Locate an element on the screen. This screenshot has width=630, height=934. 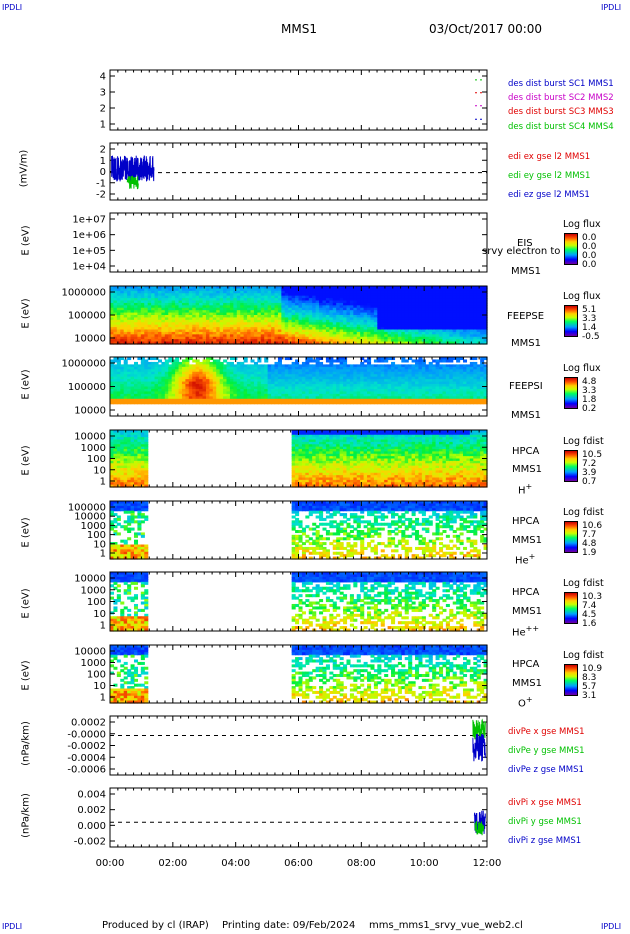
hpca-h-sc-label: MMS1 is located at coordinates (527, 469).